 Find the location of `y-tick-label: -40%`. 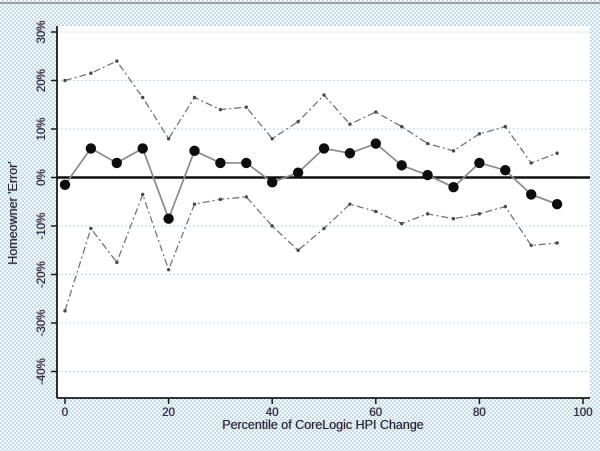

y-tick-label: -40% is located at coordinates (42, 371).